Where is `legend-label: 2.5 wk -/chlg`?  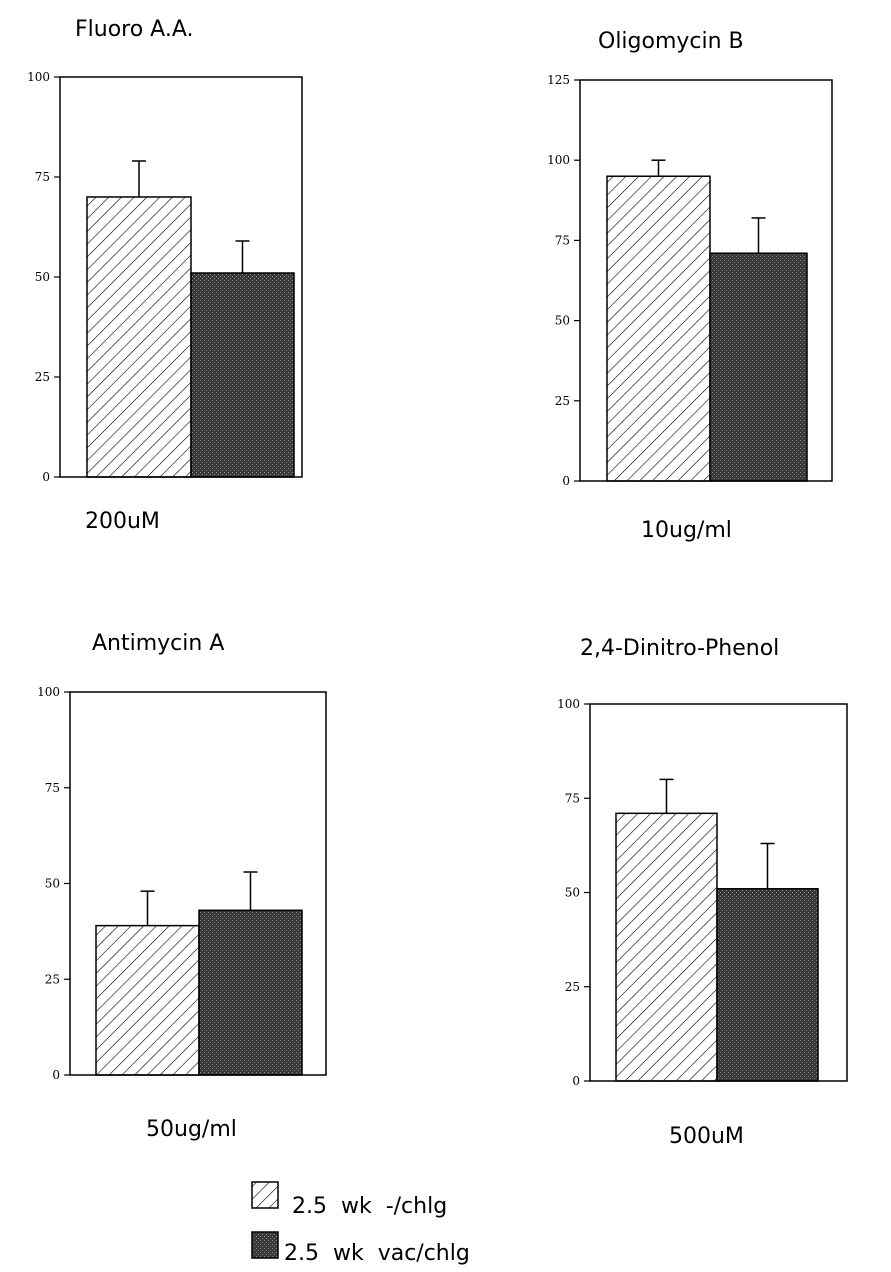 legend-label: 2.5 wk -/chlg is located at coordinates (369, 1206).